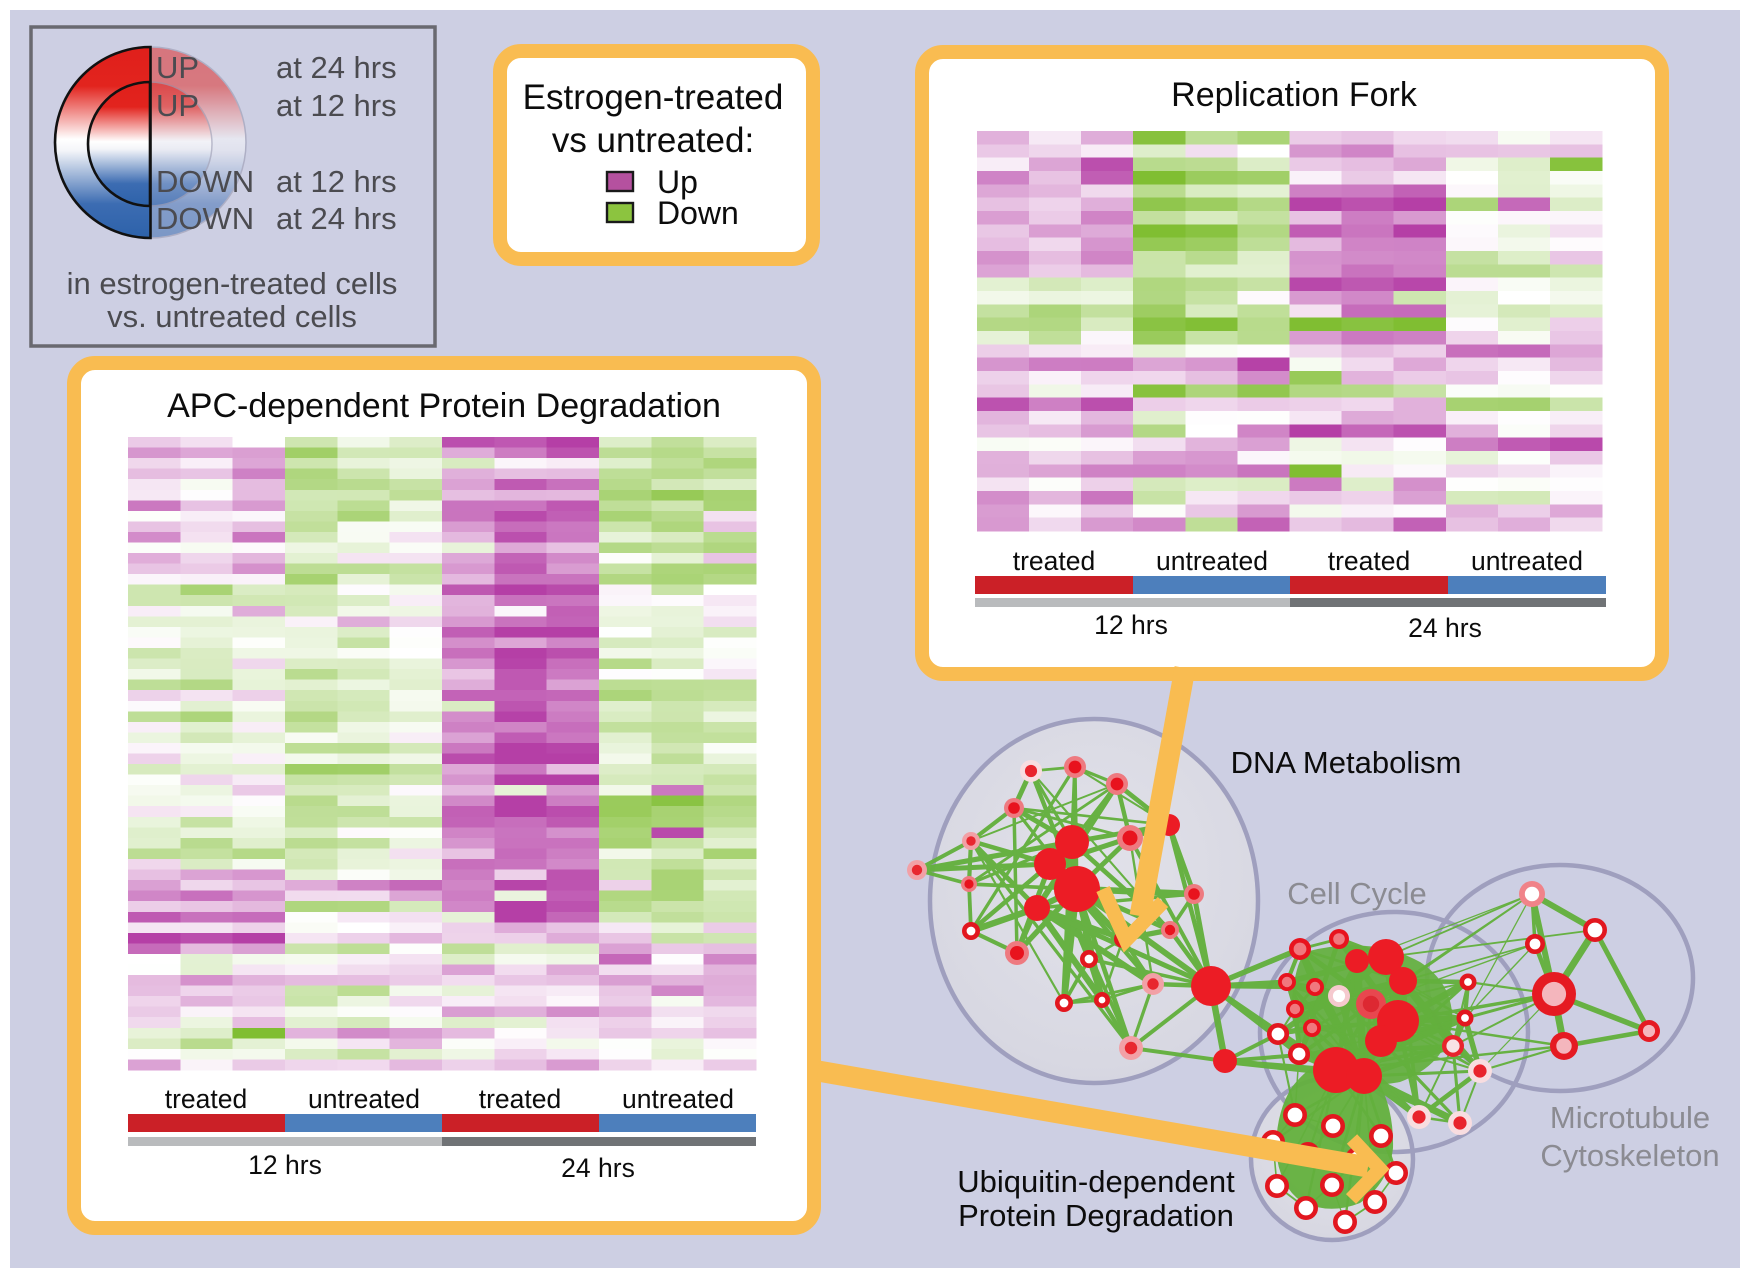 The image size is (1750, 1284). Describe the element at coordinates (653, 140) in the screenshot. I see `svg-text: vs untreated:` at that location.